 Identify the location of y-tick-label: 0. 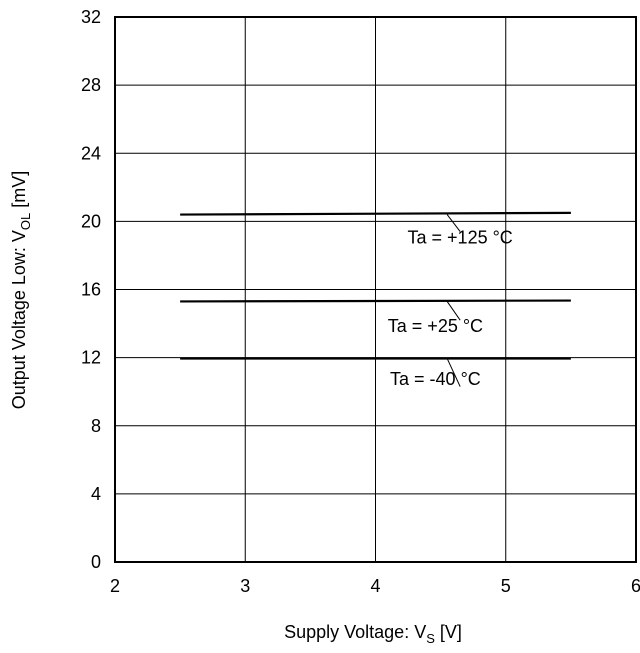
(96, 562).